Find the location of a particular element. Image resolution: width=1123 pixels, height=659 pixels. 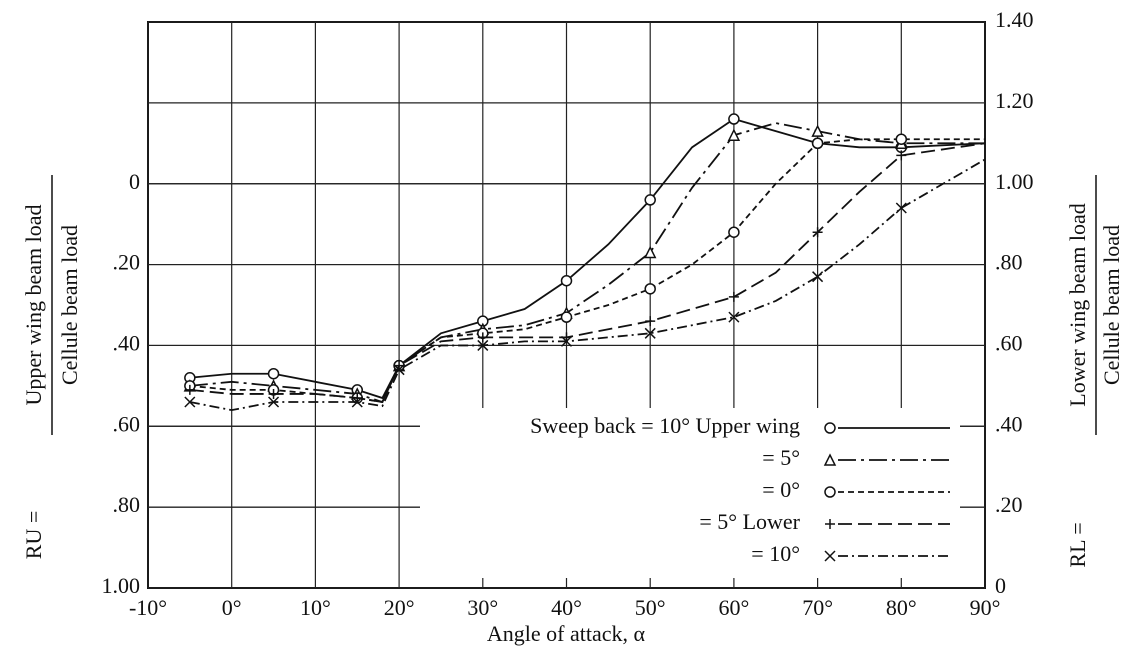

y-tick-label: .60 is located at coordinates (127, 423).